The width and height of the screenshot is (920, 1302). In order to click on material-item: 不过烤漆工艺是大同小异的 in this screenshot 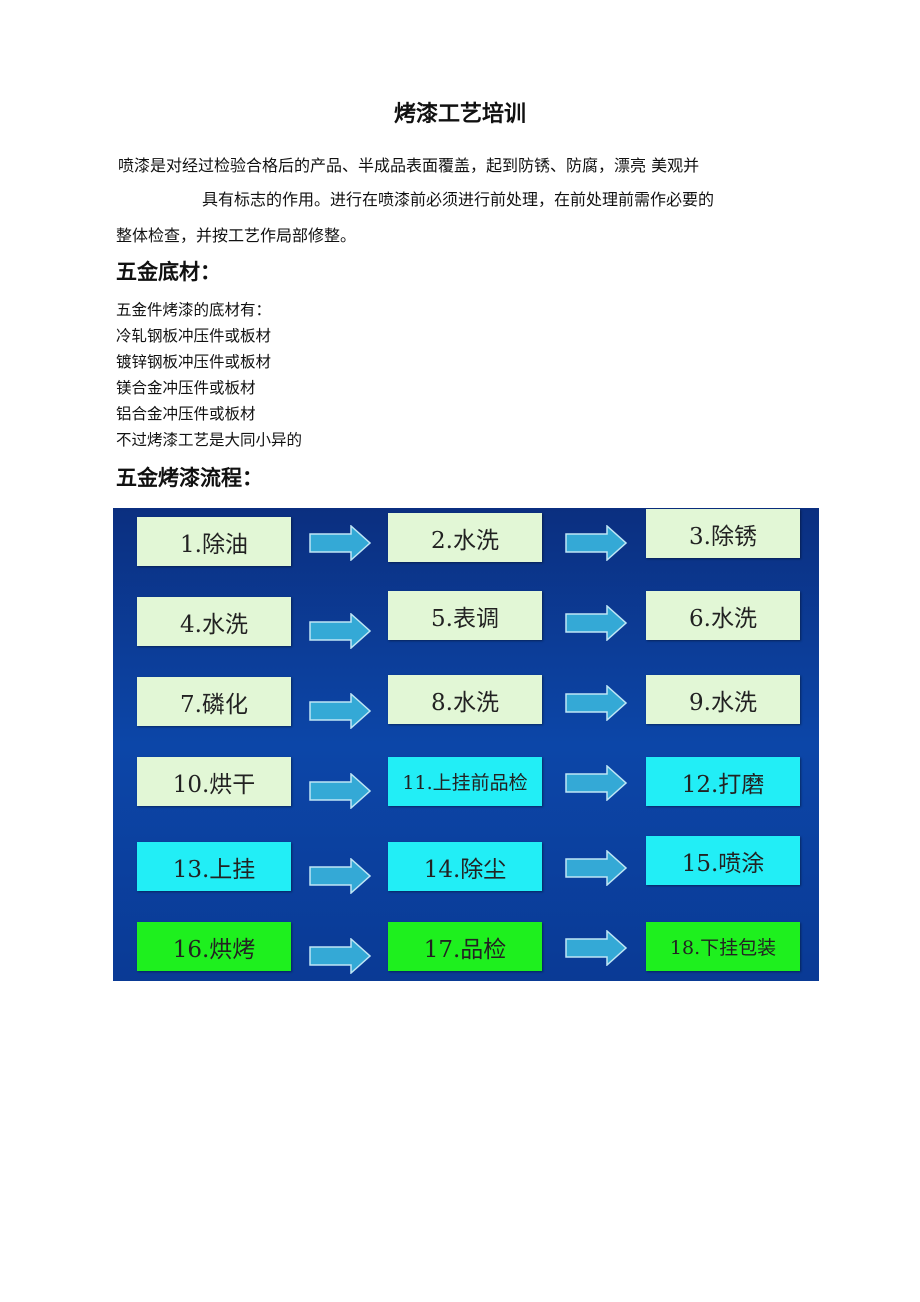, I will do `click(209, 440)`.